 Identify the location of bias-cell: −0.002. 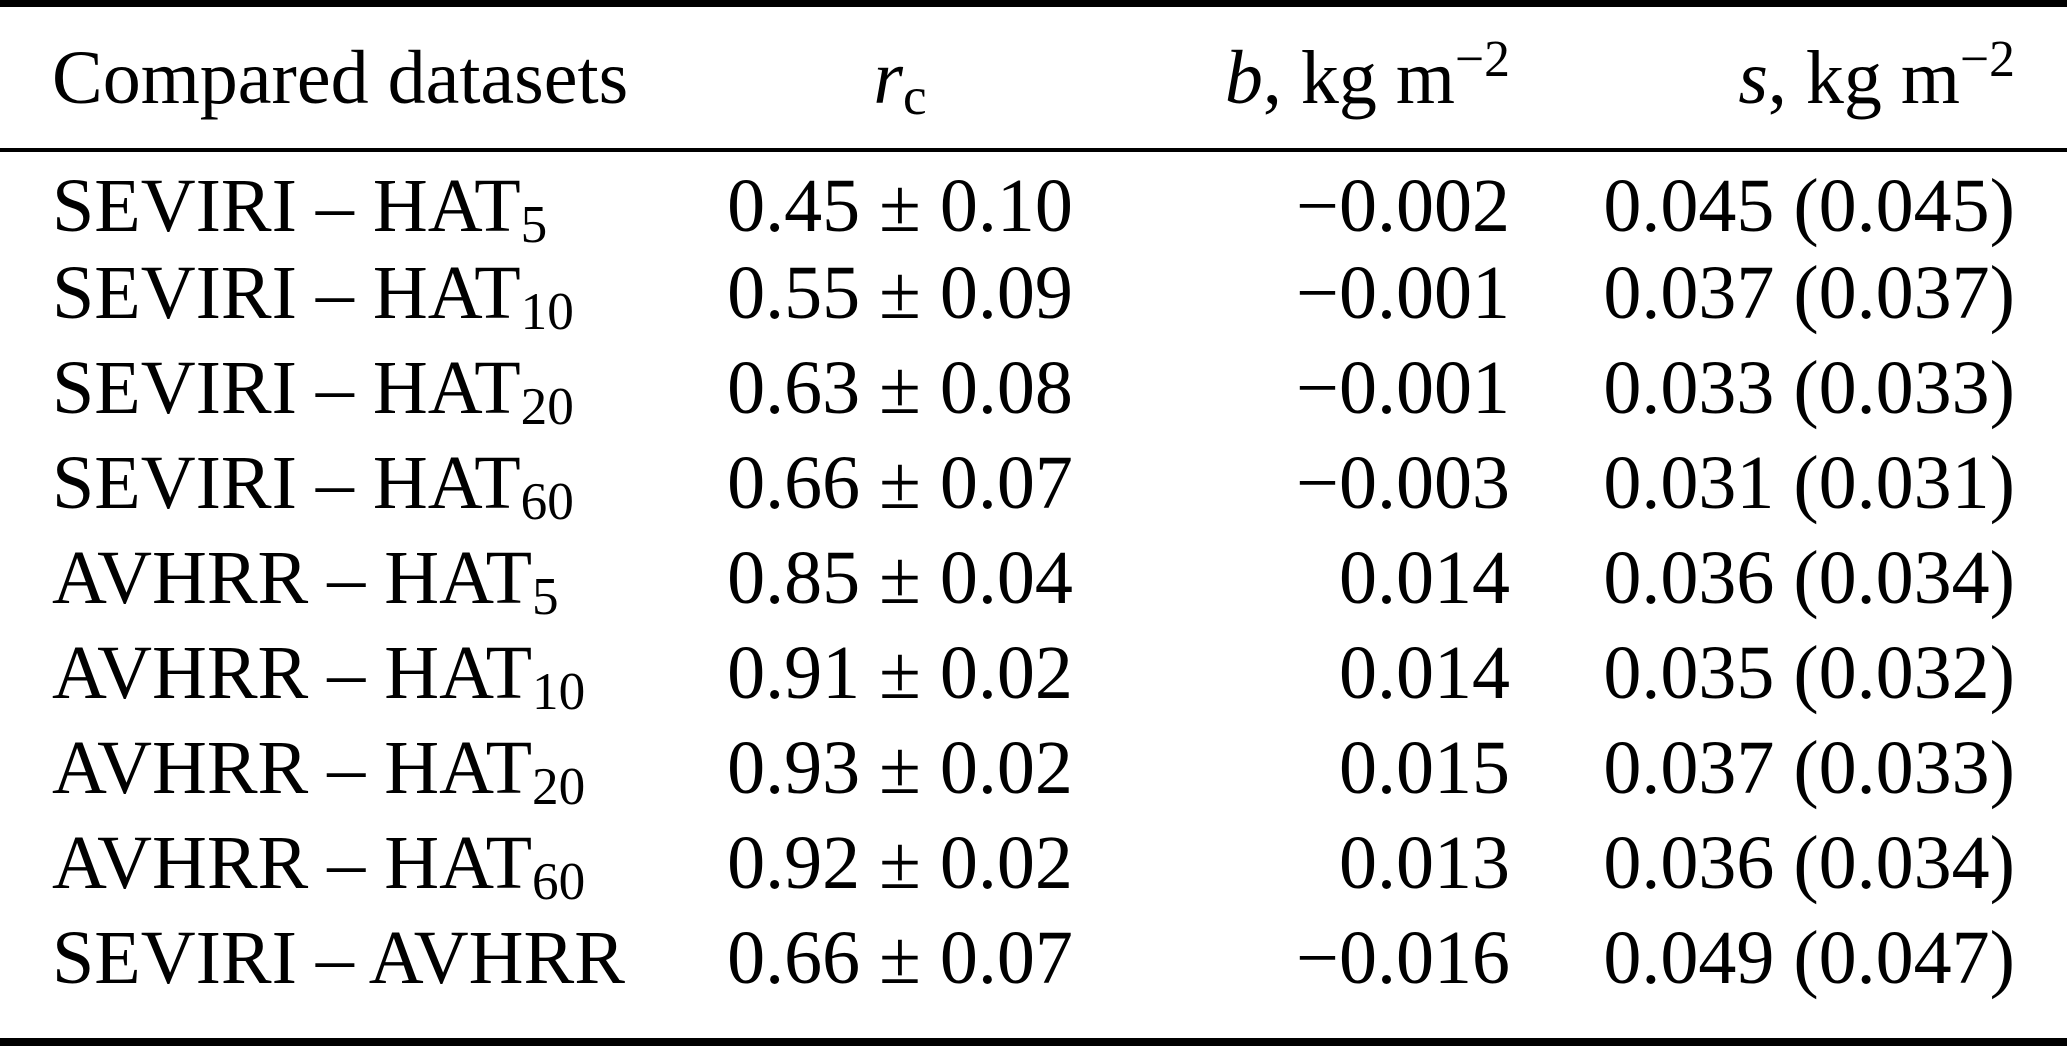
(1403, 205).